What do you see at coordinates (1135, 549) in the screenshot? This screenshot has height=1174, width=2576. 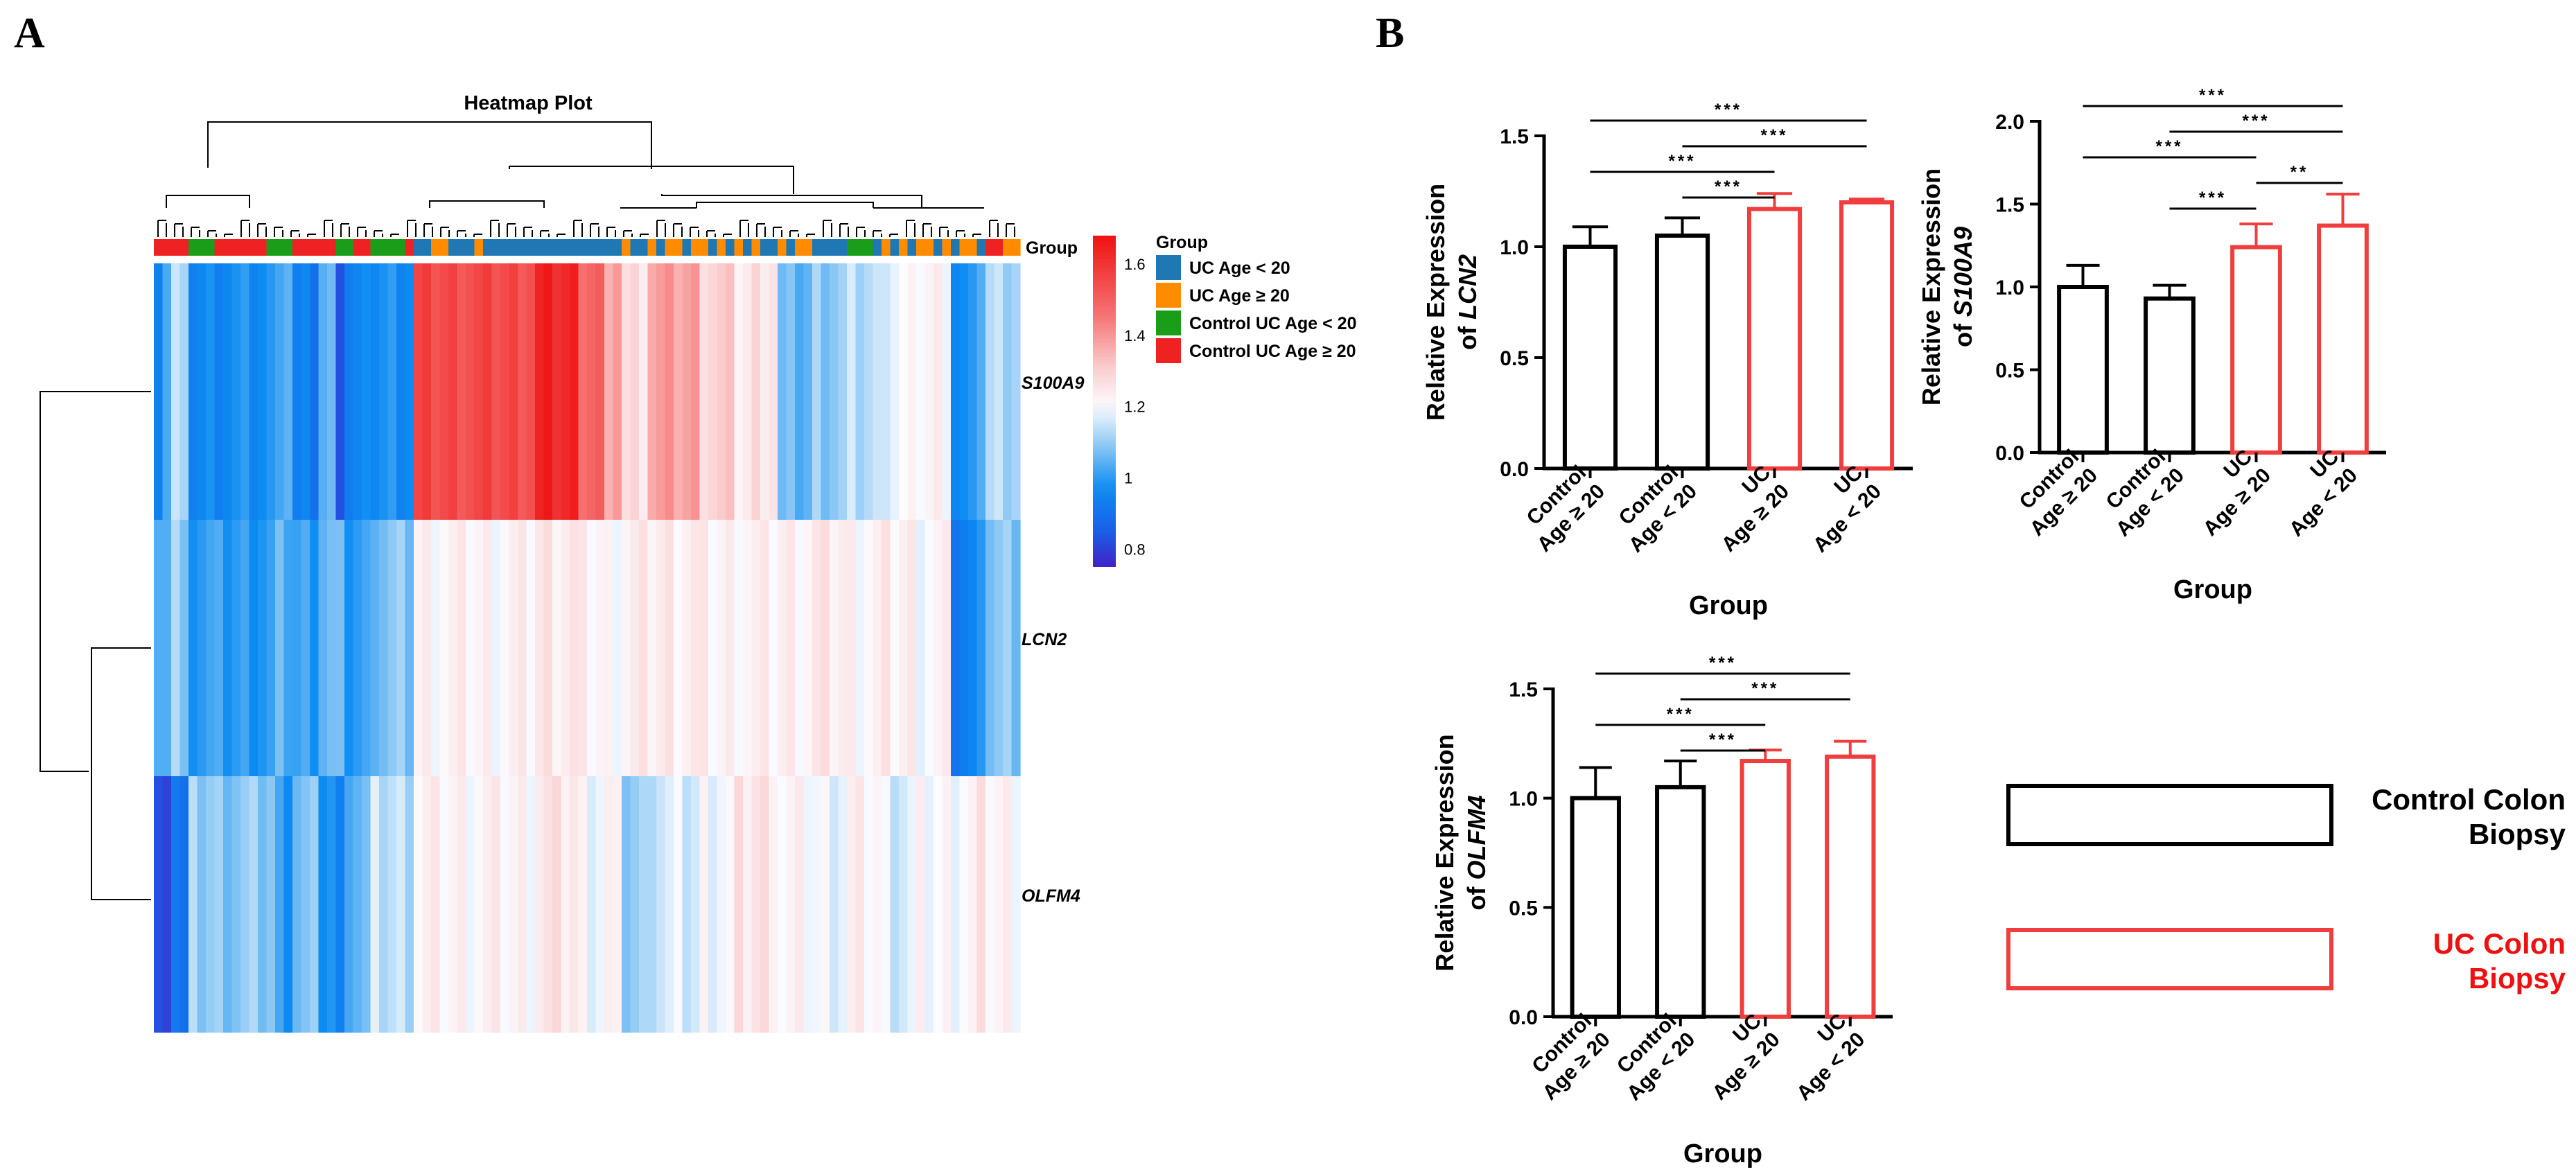 I see `colorbar-tick-label: 0.8` at bounding box center [1135, 549].